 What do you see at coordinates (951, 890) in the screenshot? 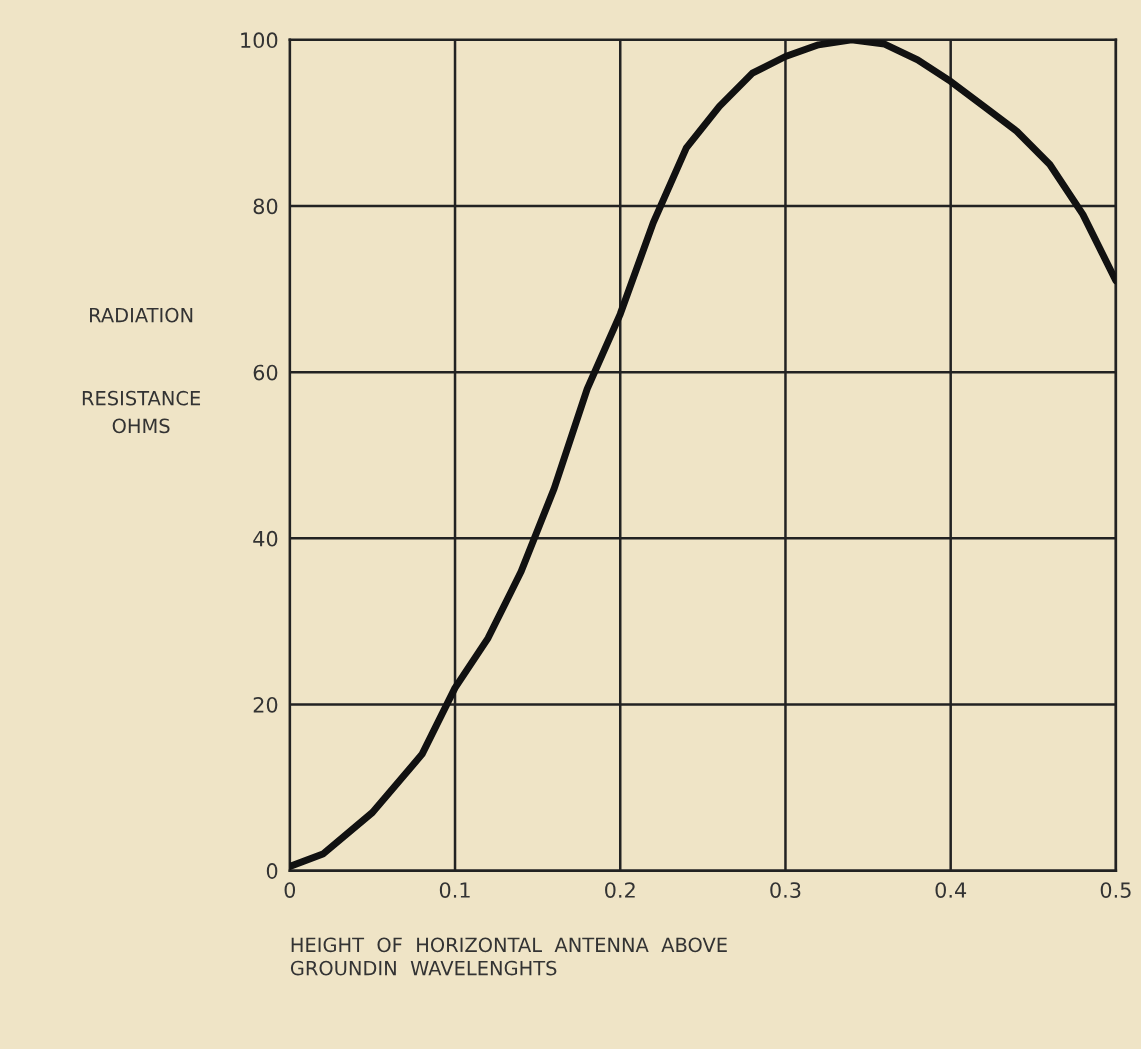
I see `x-tick-label: 0.4` at bounding box center [951, 890].